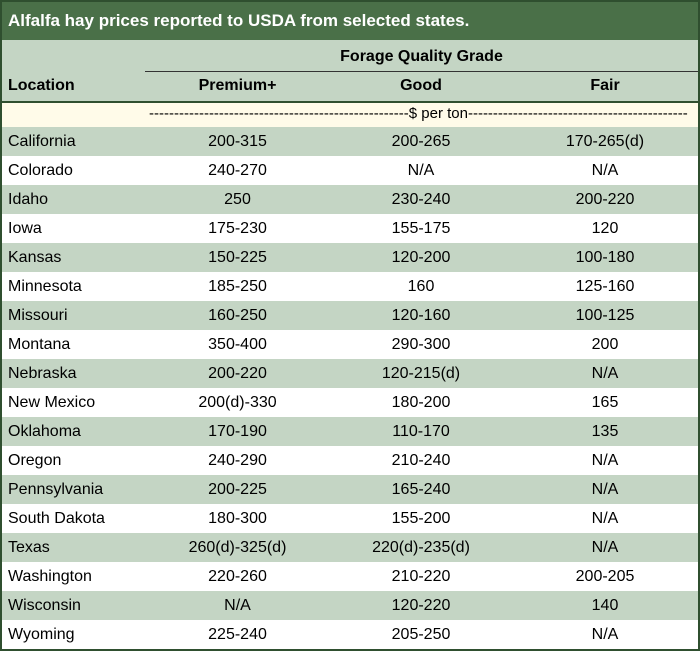 The height and width of the screenshot is (651, 700). What do you see at coordinates (421, 344) in the screenshot?
I see `good-cell: 290-300` at bounding box center [421, 344].